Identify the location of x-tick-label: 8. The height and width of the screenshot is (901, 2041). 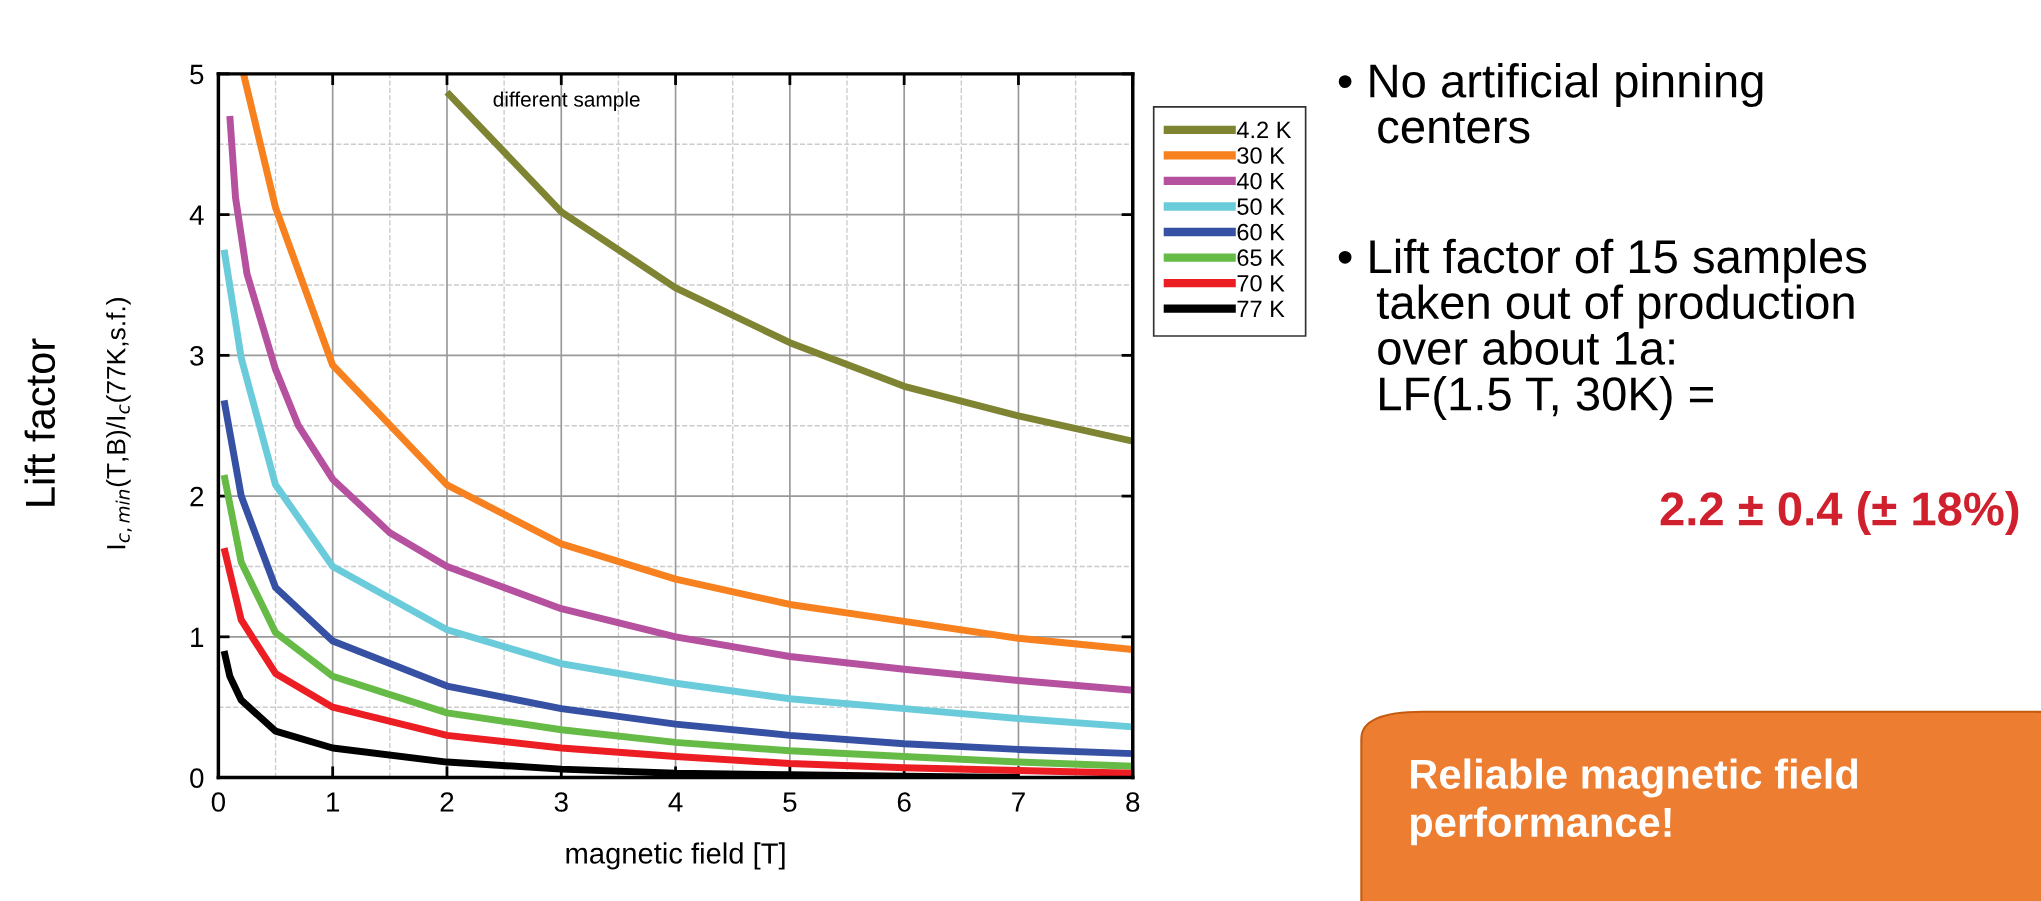
(1133, 802).